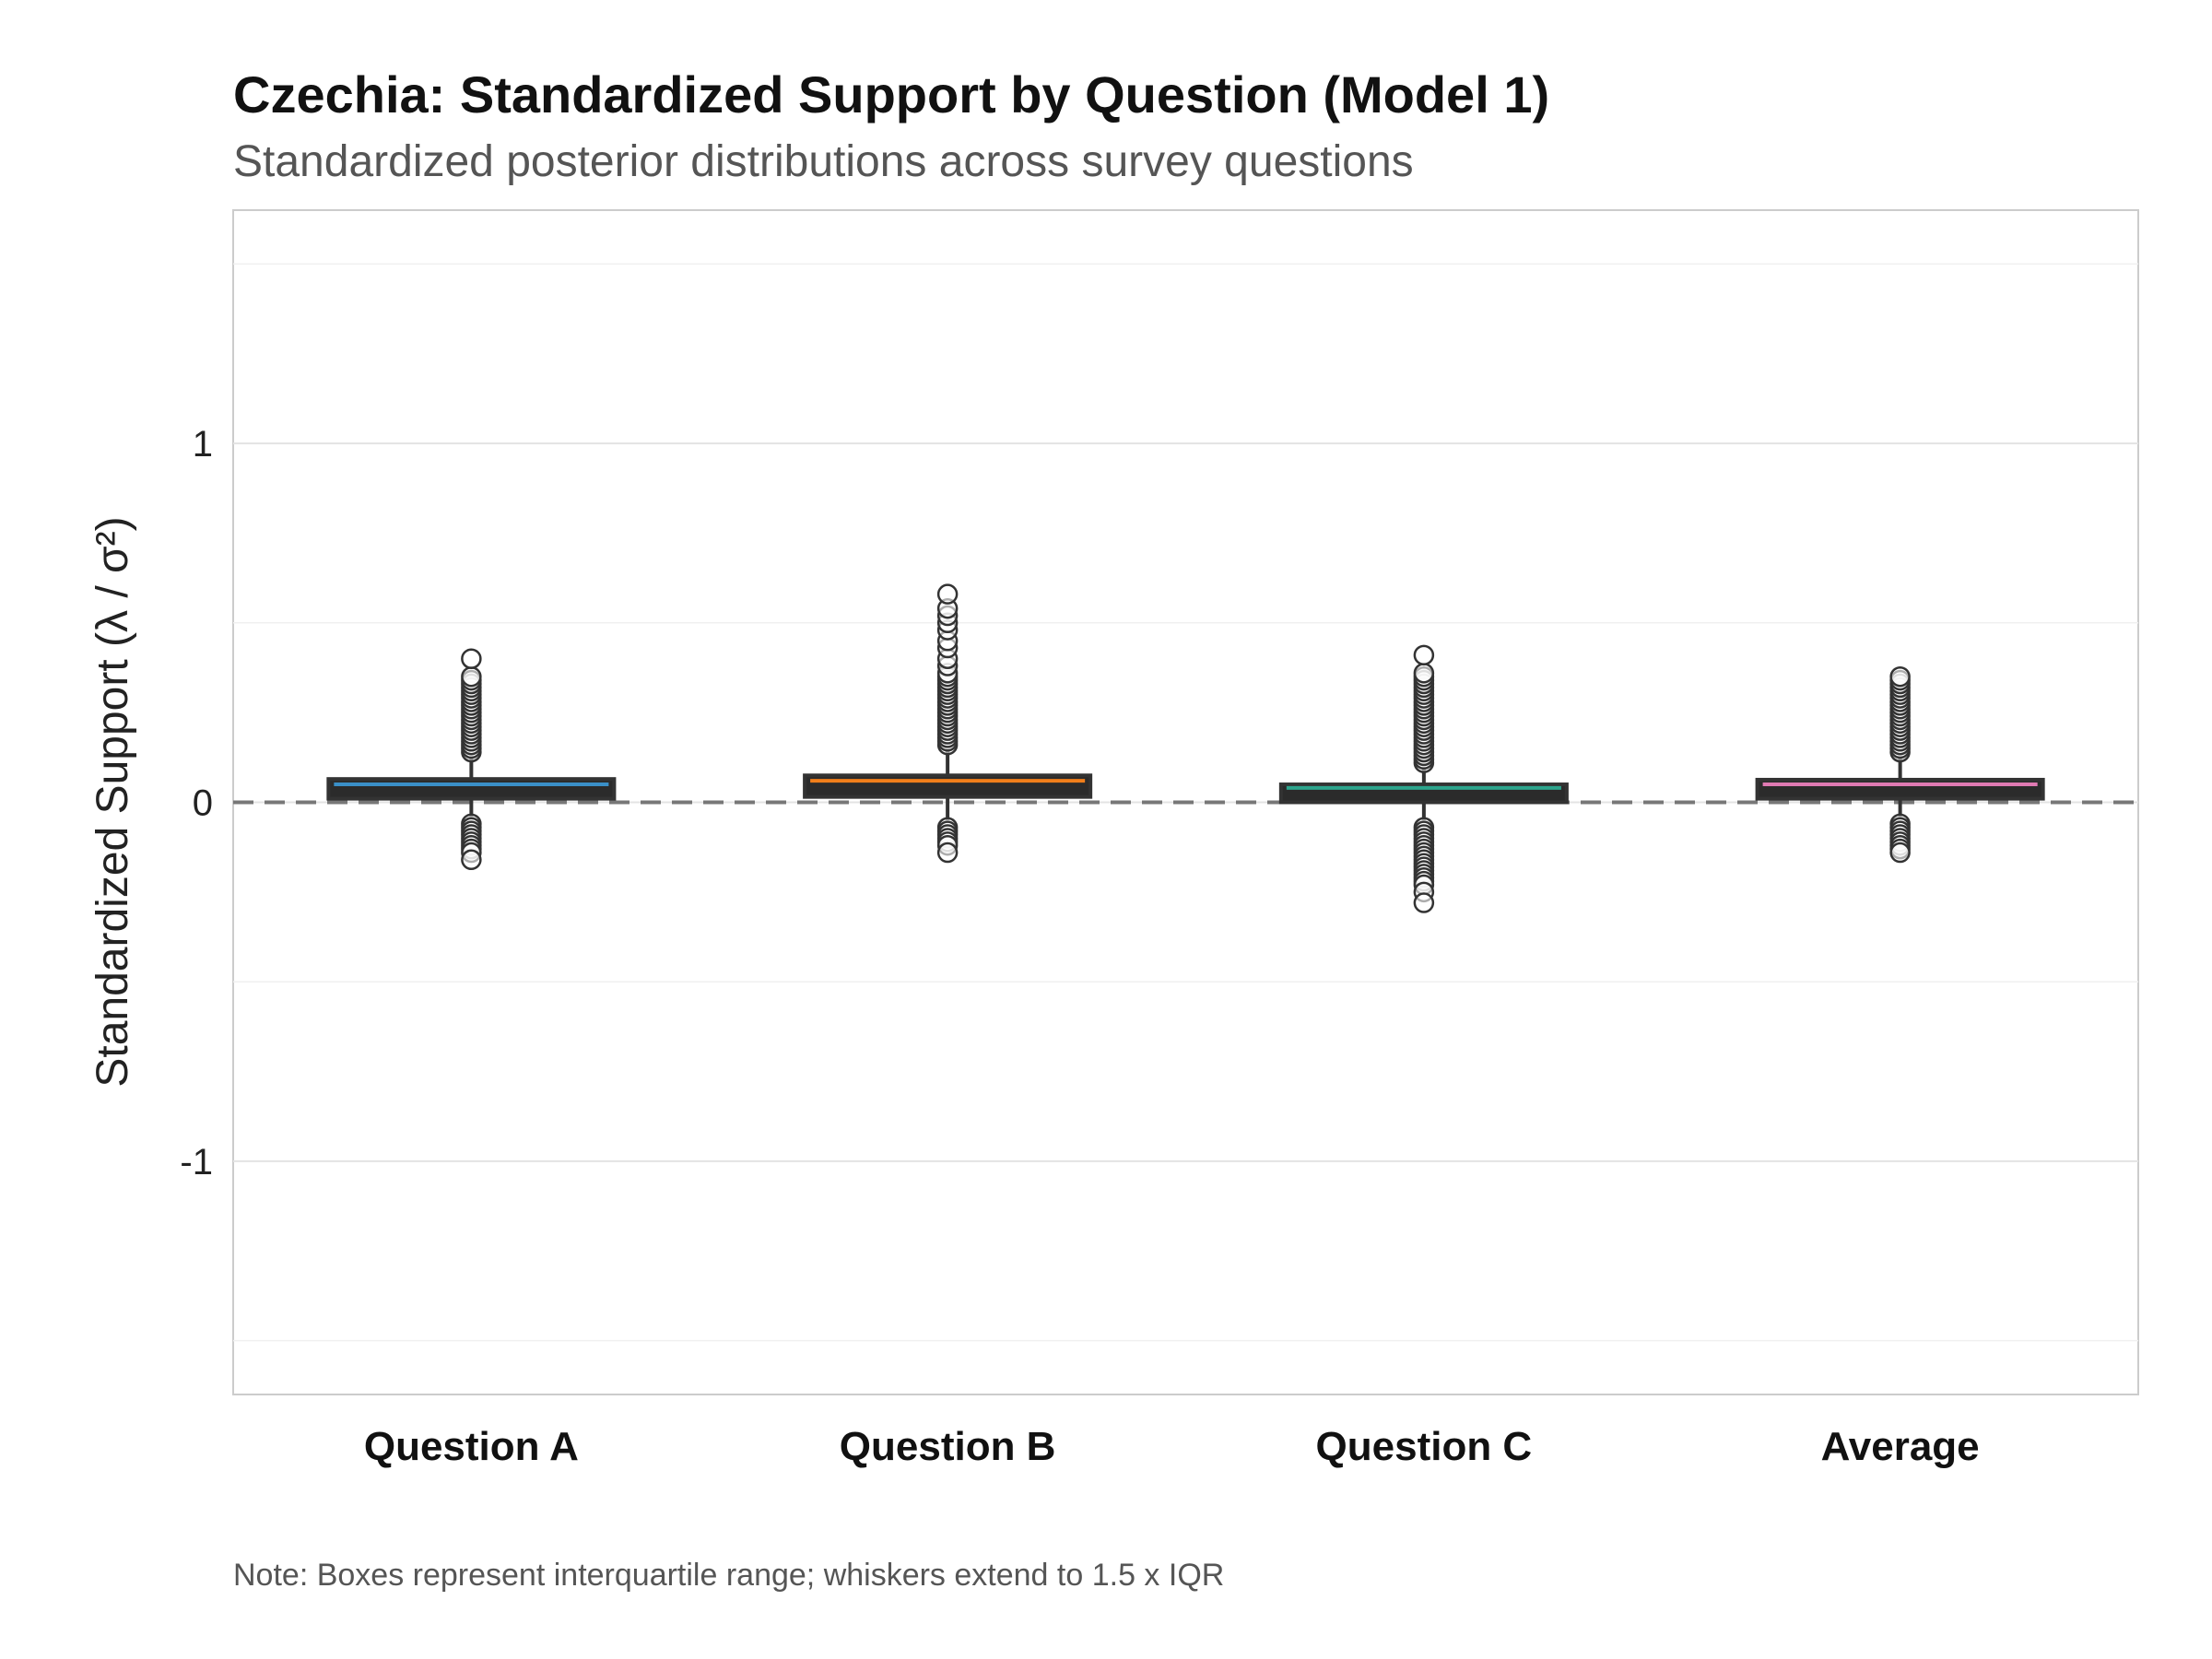  What do you see at coordinates (948, 723) in the screenshot?
I see `box-question-b` at bounding box center [948, 723].